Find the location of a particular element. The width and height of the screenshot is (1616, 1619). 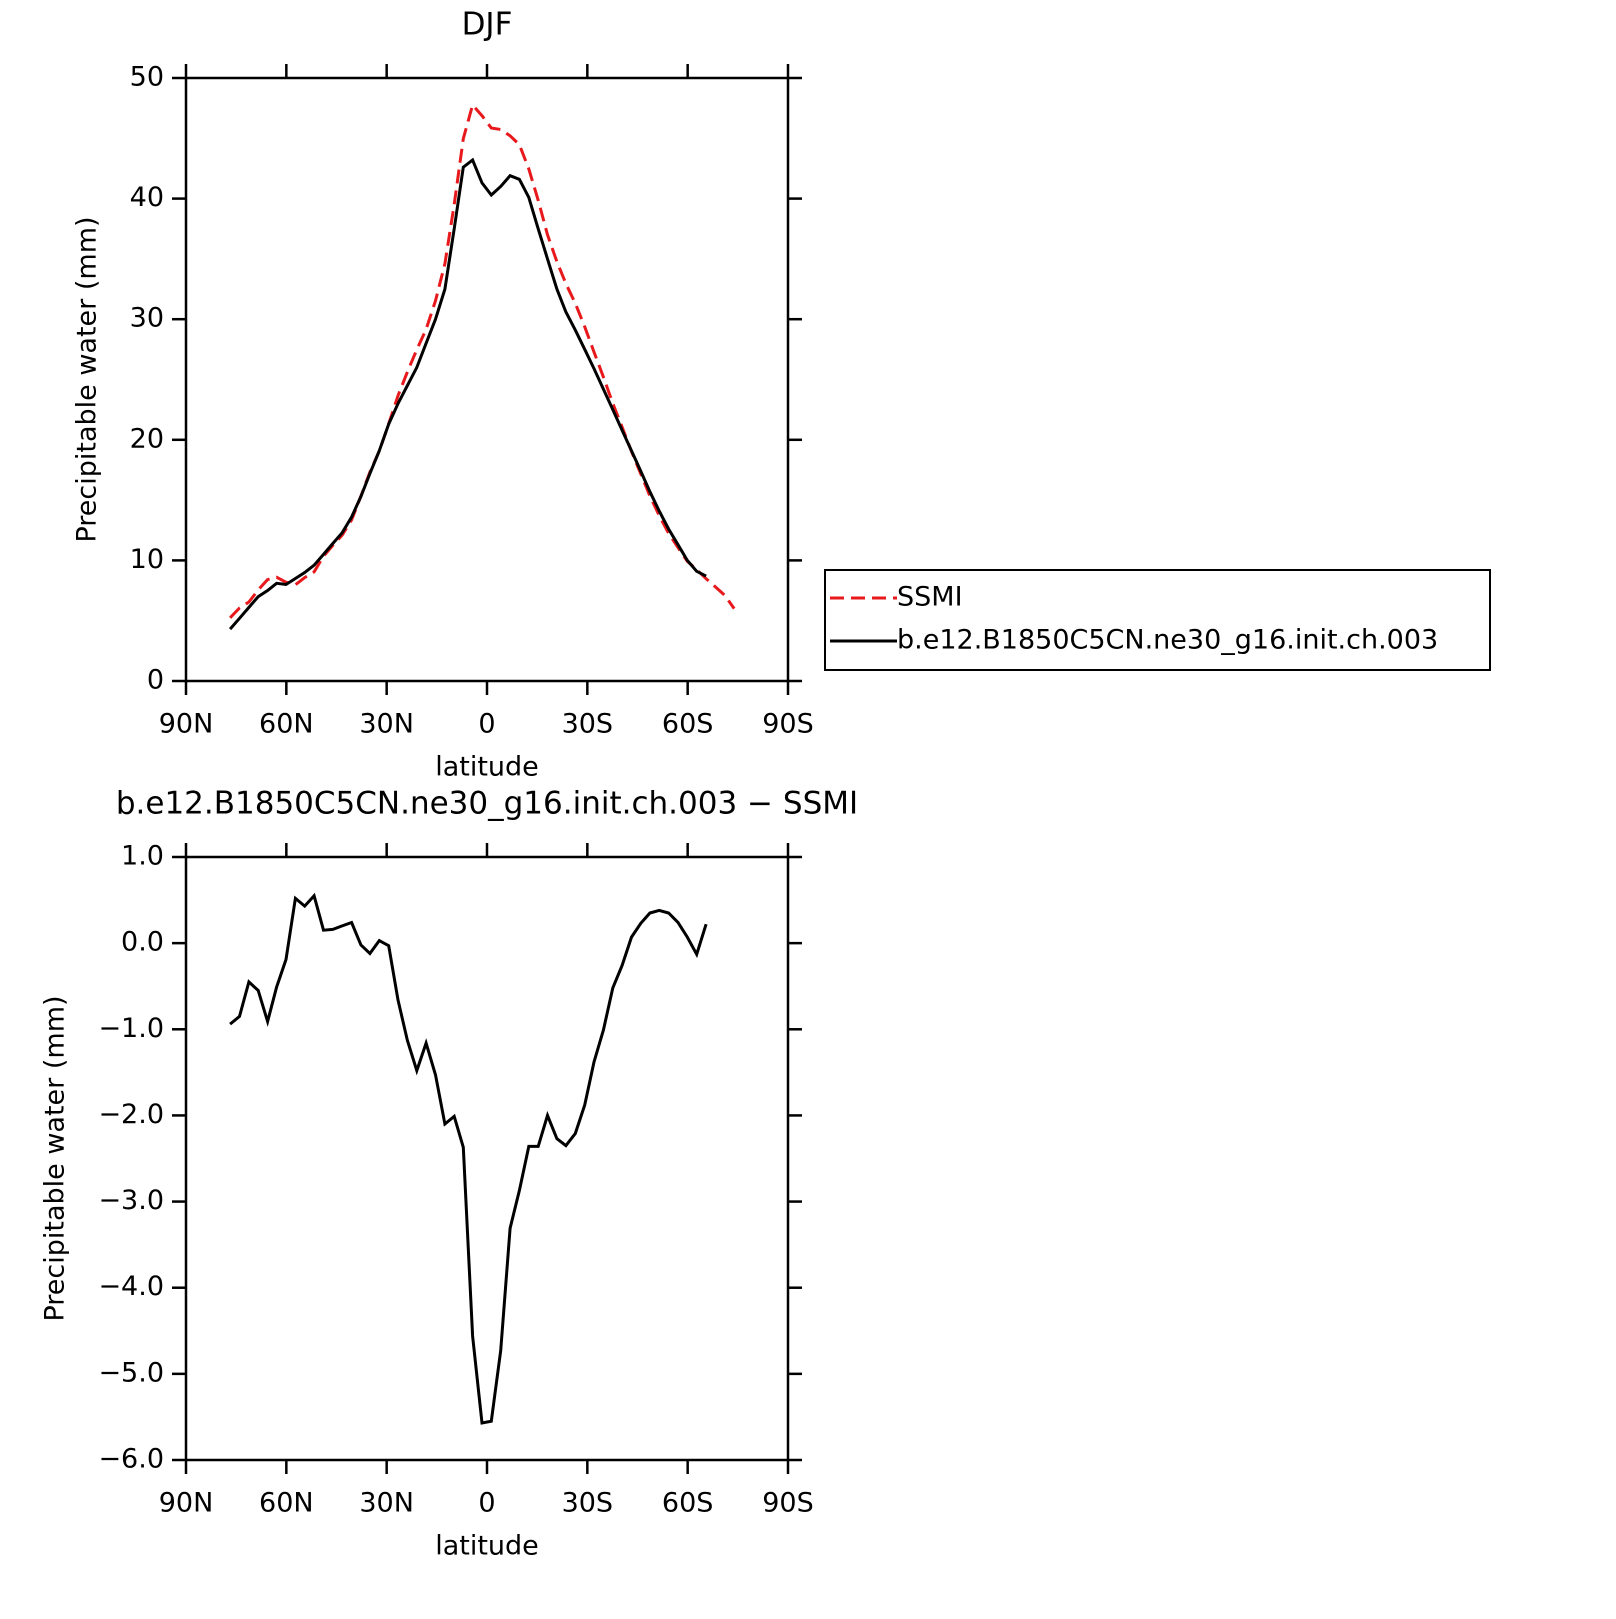

y-tick-label: −5.0 is located at coordinates (131, 1372).